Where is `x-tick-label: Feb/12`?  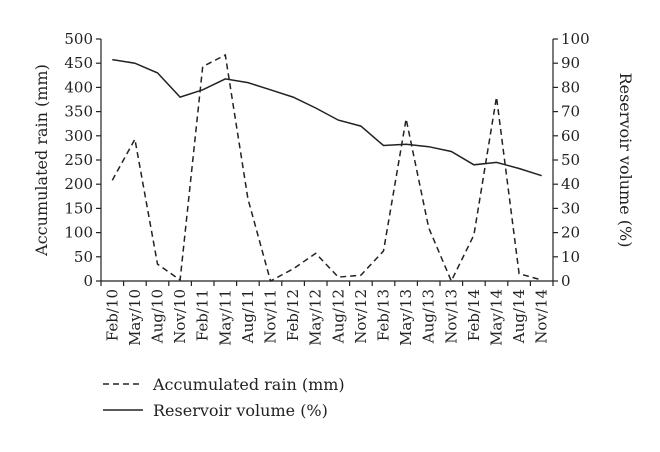
x-tick-label: Feb/12 is located at coordinates (293, 315).